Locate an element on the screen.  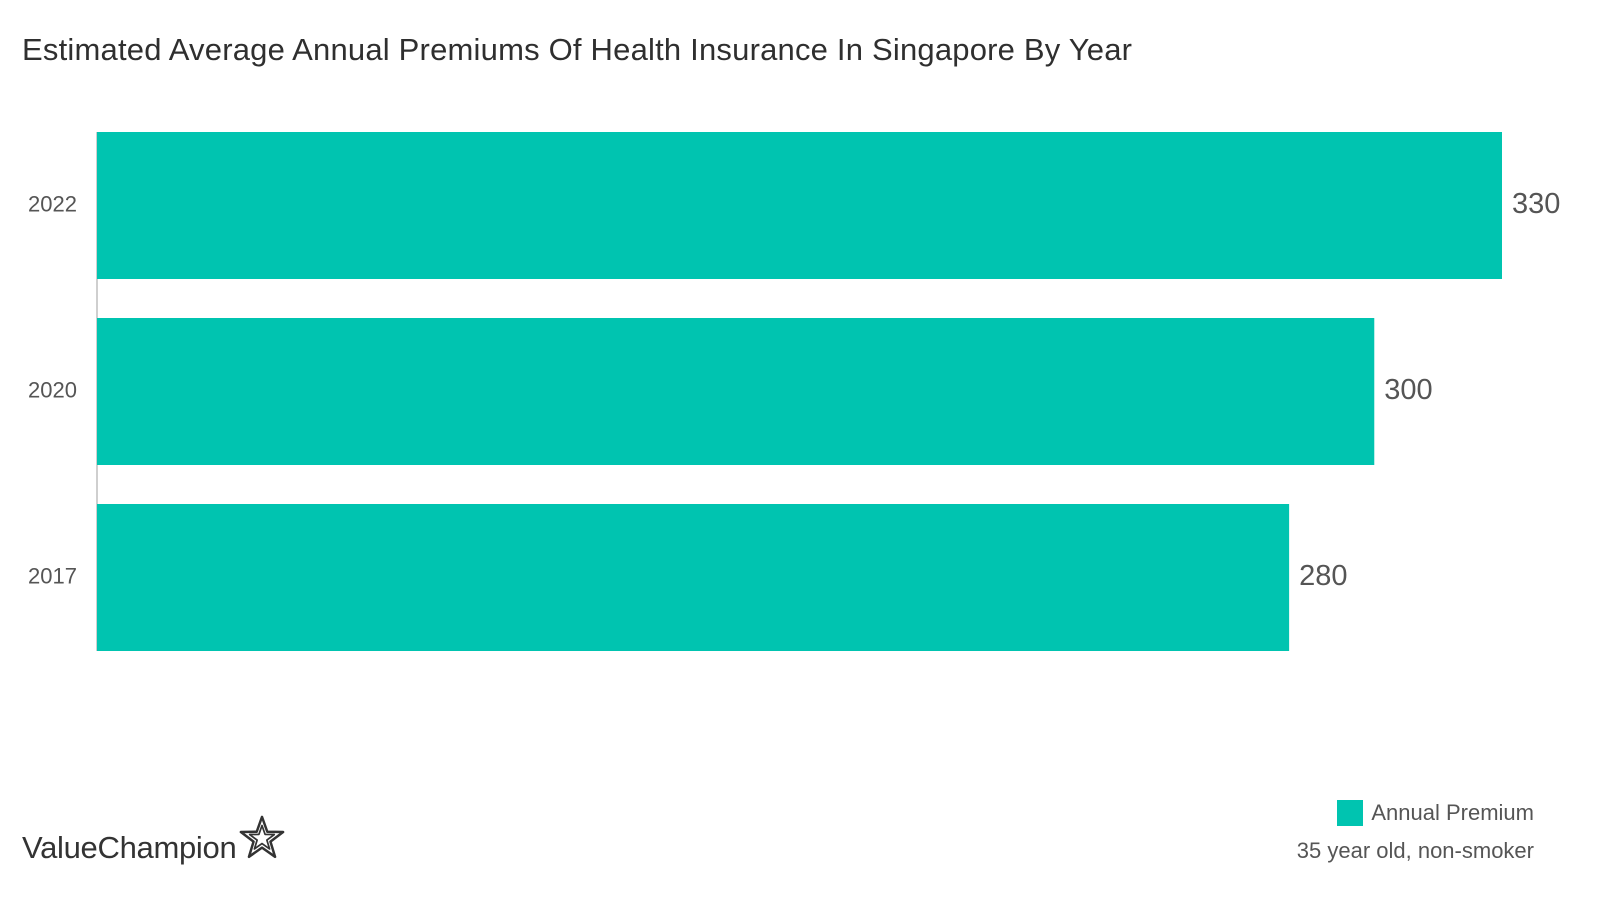
brand-name: ValueChampion is located at coordinates (129, 847).